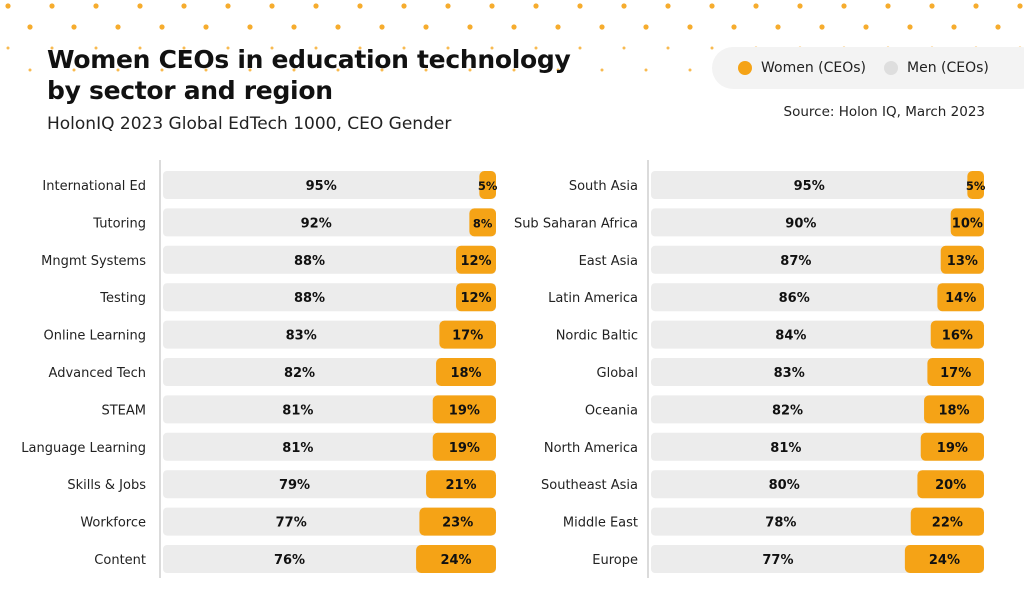 This screenshot has width=1024, height=612. Describe the element at coordinates (297, 410) in the screenshot. I see `sector-men-value-label: 81%` at that location.